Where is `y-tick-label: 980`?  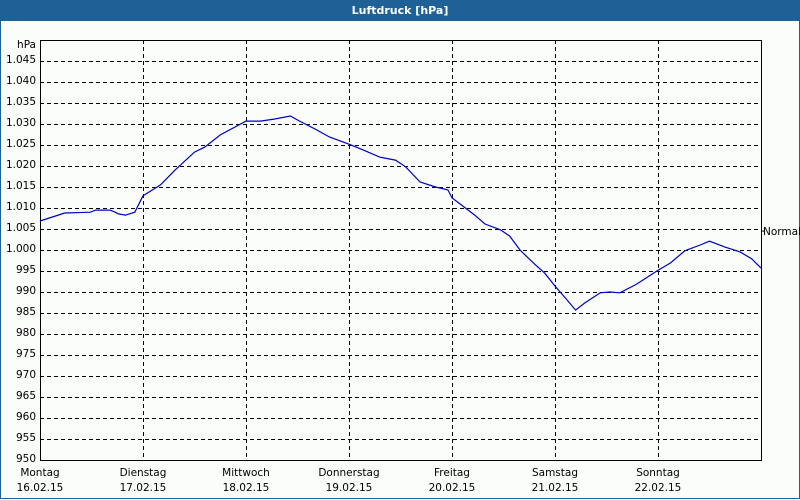 y-tick-label: 980 is located at coordinates (25, 333).